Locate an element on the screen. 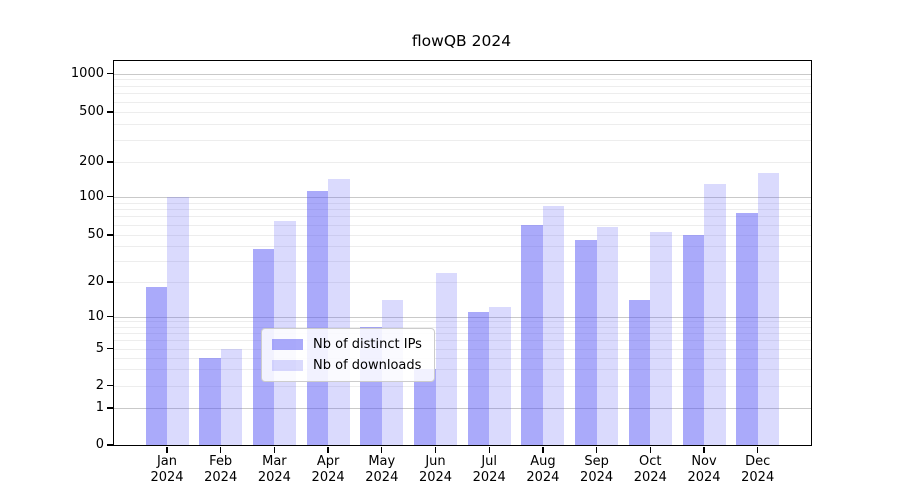  bar-ips-jul is located at coordinates (478, 378).